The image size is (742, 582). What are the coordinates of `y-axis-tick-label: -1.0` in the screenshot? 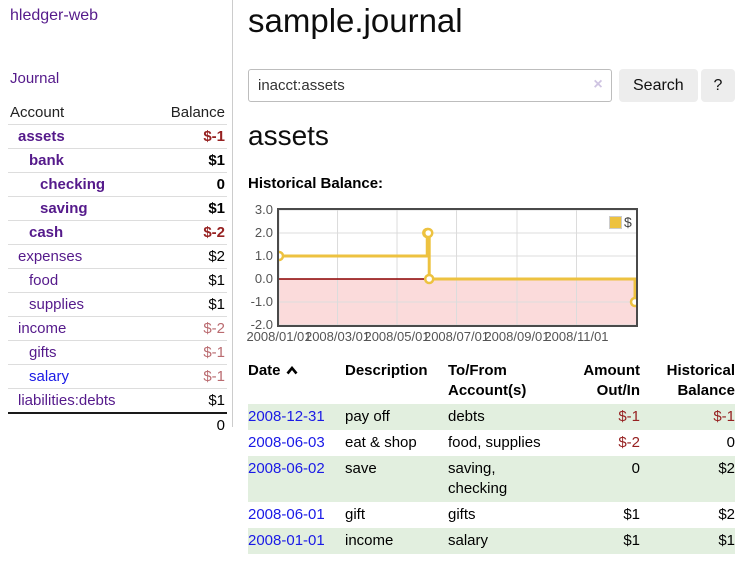 It's located at (261, 301).